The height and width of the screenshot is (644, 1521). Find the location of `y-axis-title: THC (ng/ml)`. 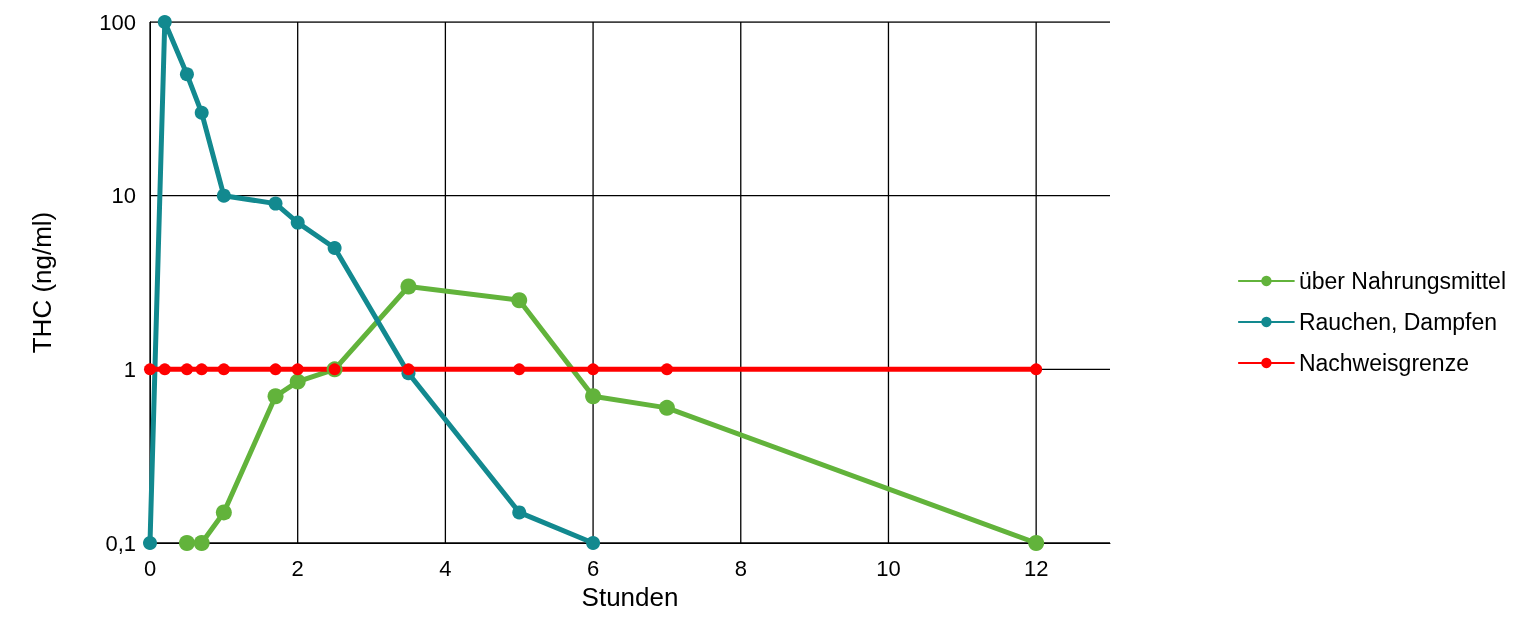

y-axis-title: THC (ng/ml) is located at coordinates (42, 282).